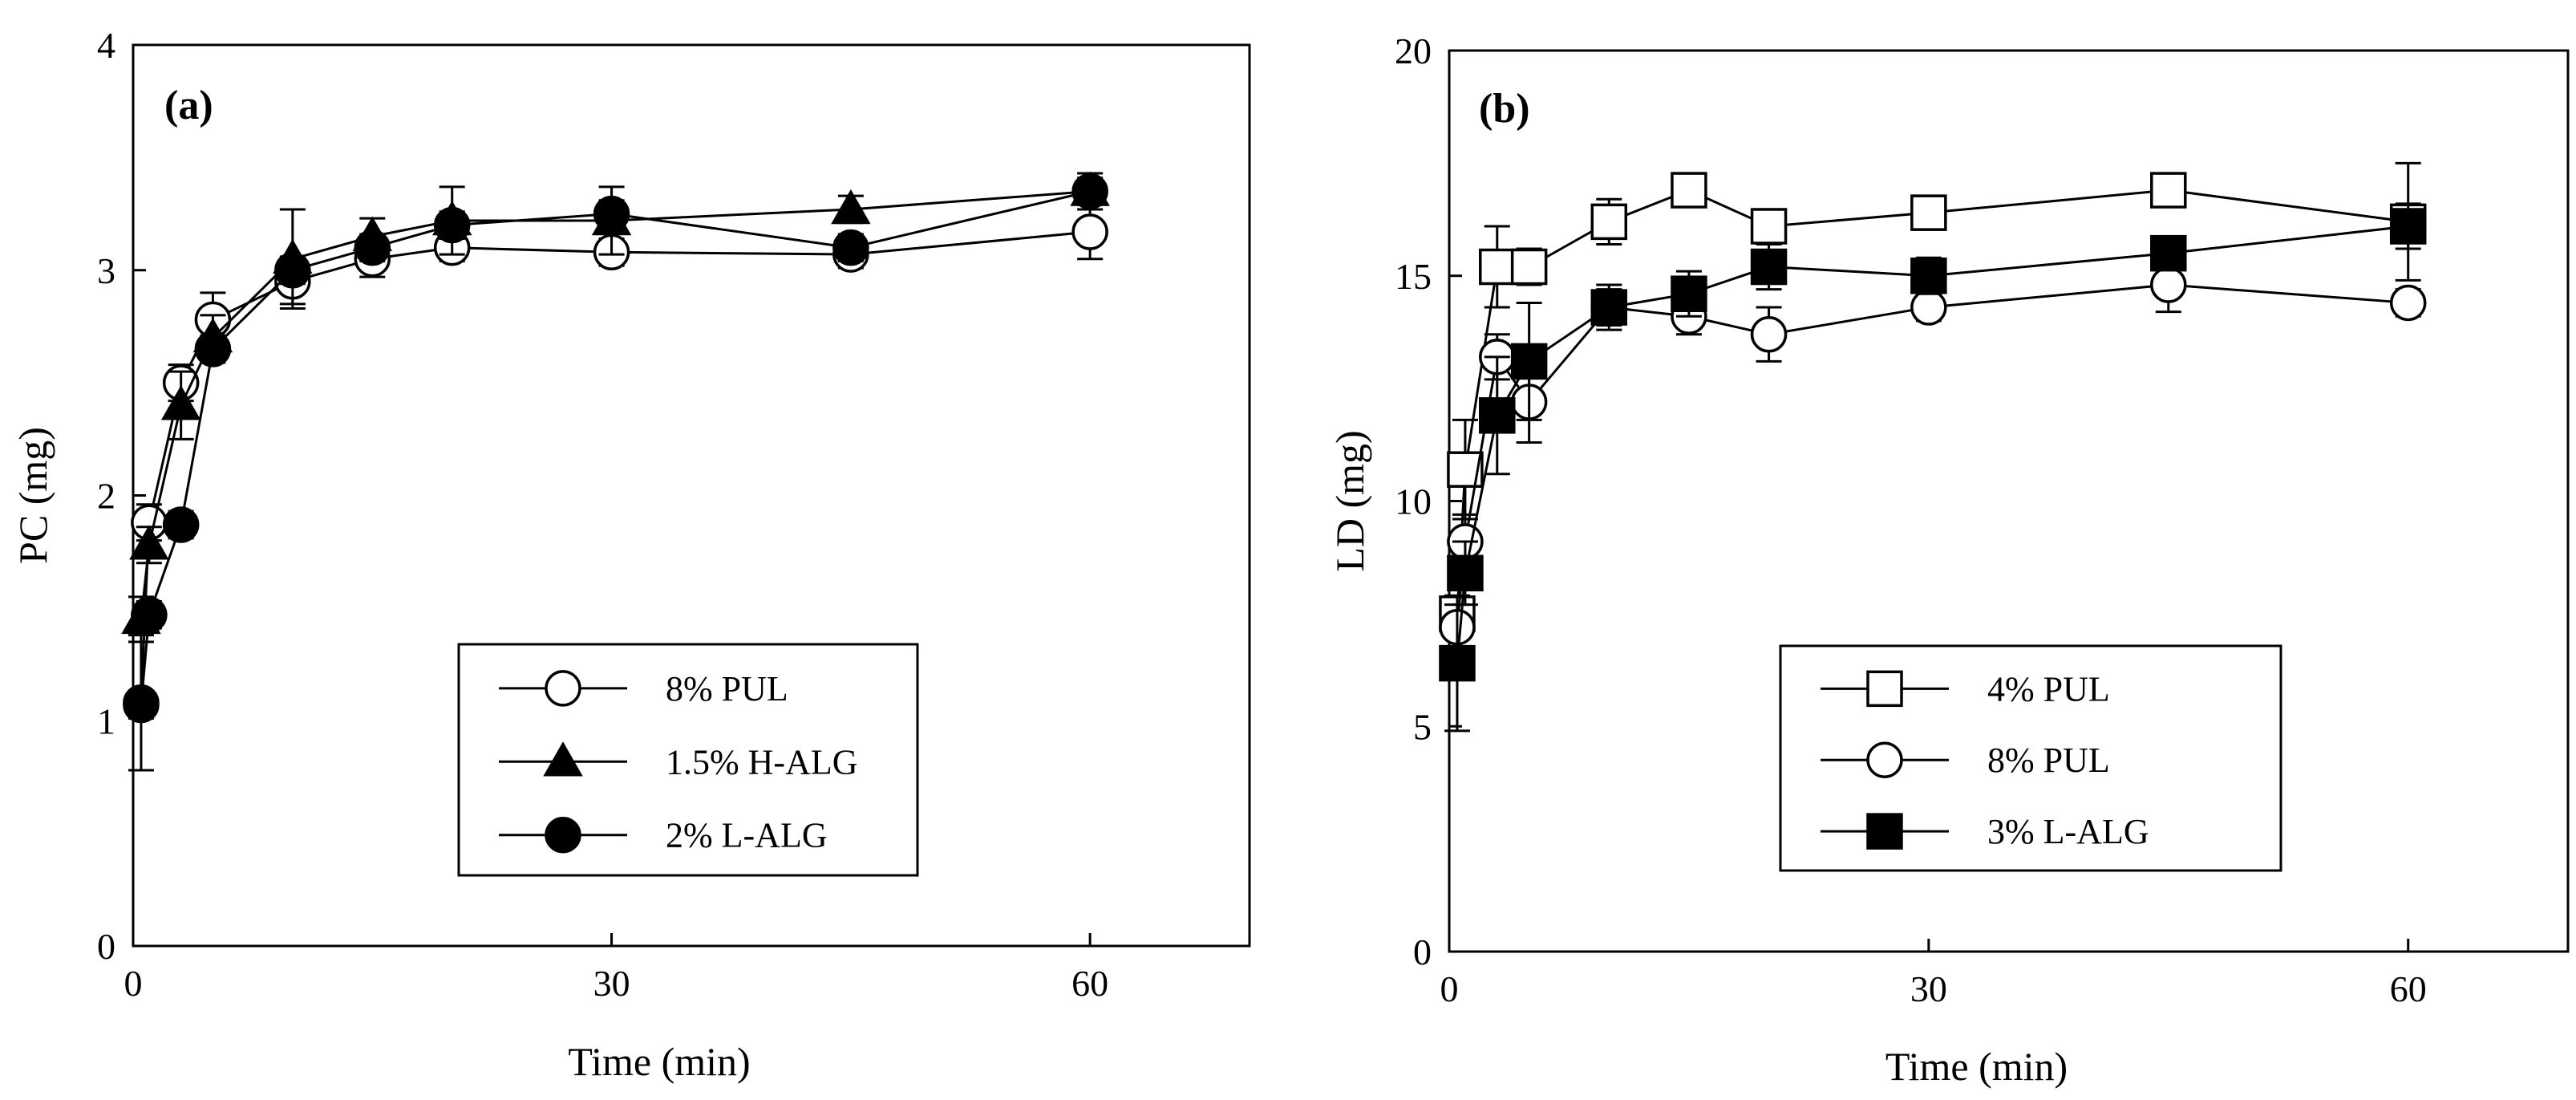 This screenshot has height=1100, width=2576. What do you see at coordinates (1413, 50) in the screenshot?
I see `y-tick-label: 20` at bounding box center [1413, 50].